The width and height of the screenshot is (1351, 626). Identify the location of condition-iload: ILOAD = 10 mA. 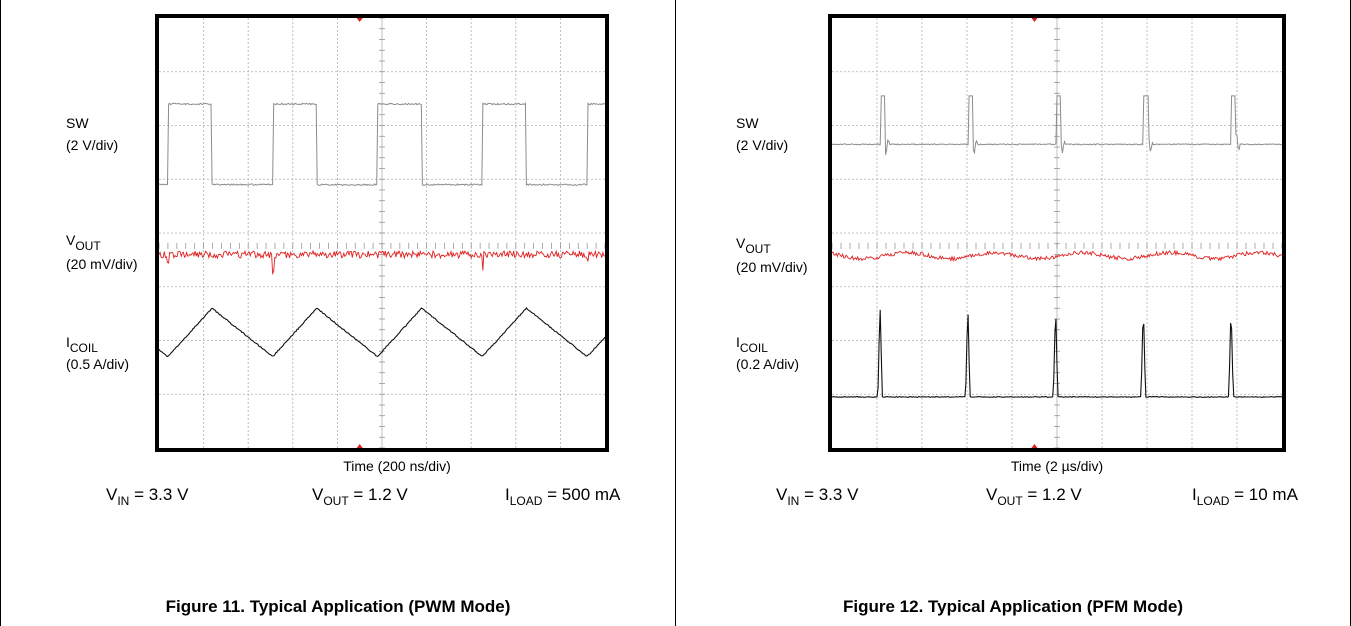
(1245, 496).